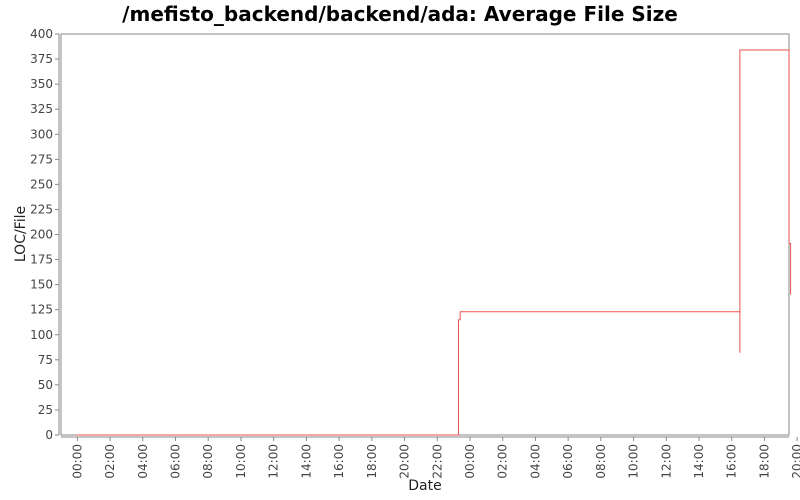  What do you see at coordinates (41, 260) in the screenshot?
I see `y-tick-label: 175` at bounding box center [41, 260].